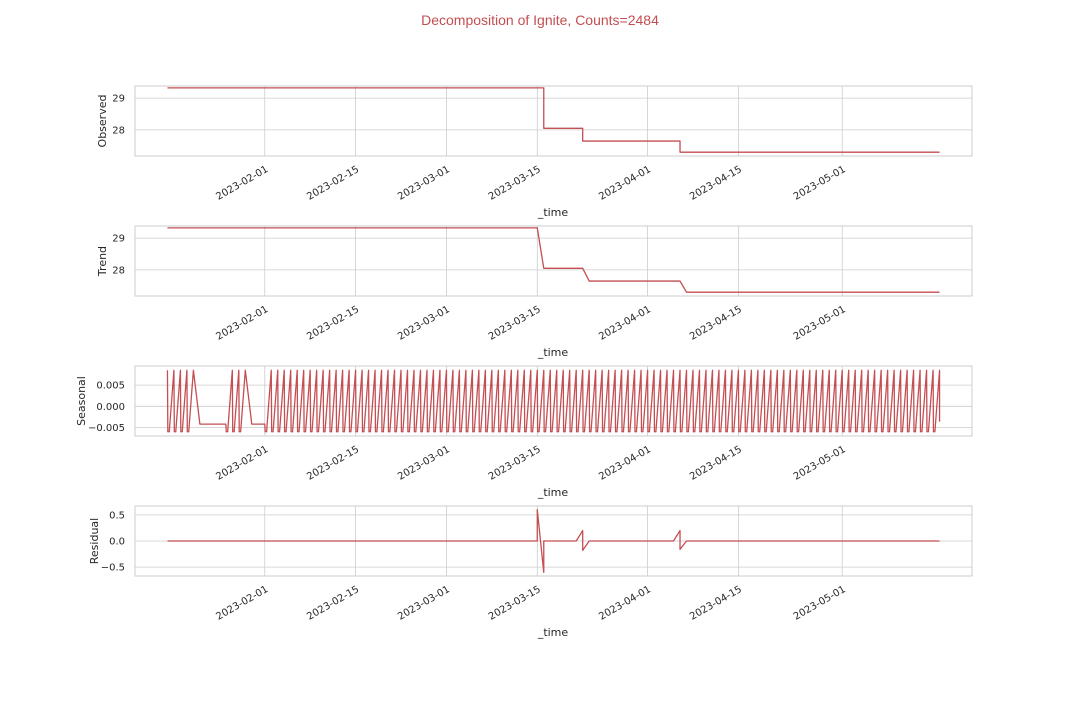 The width and height of the screenshot is (1080, 720). I want to click on figure-title: Decomposition of Ignite, Counts=2484, so click(540, 20).